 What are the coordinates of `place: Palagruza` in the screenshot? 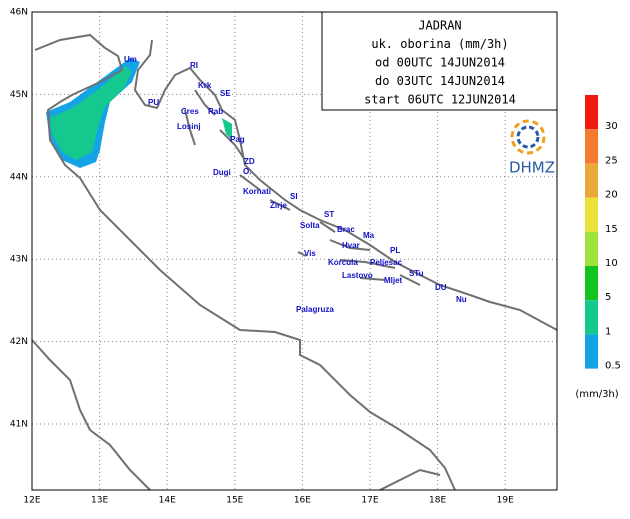 It's located at (315, 309).